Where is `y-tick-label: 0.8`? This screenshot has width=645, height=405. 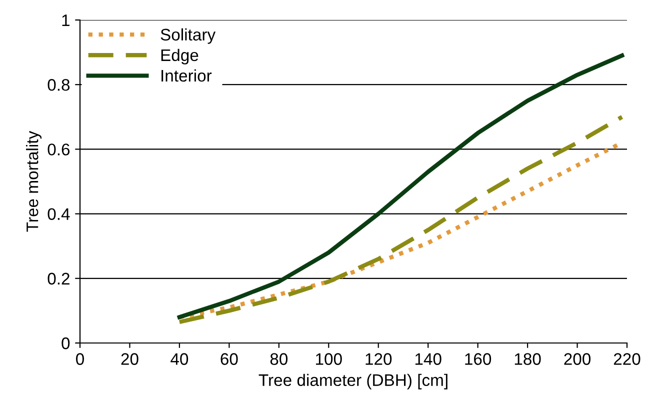
y-tick-label: 0.8 is located at coordinates (59, 85).